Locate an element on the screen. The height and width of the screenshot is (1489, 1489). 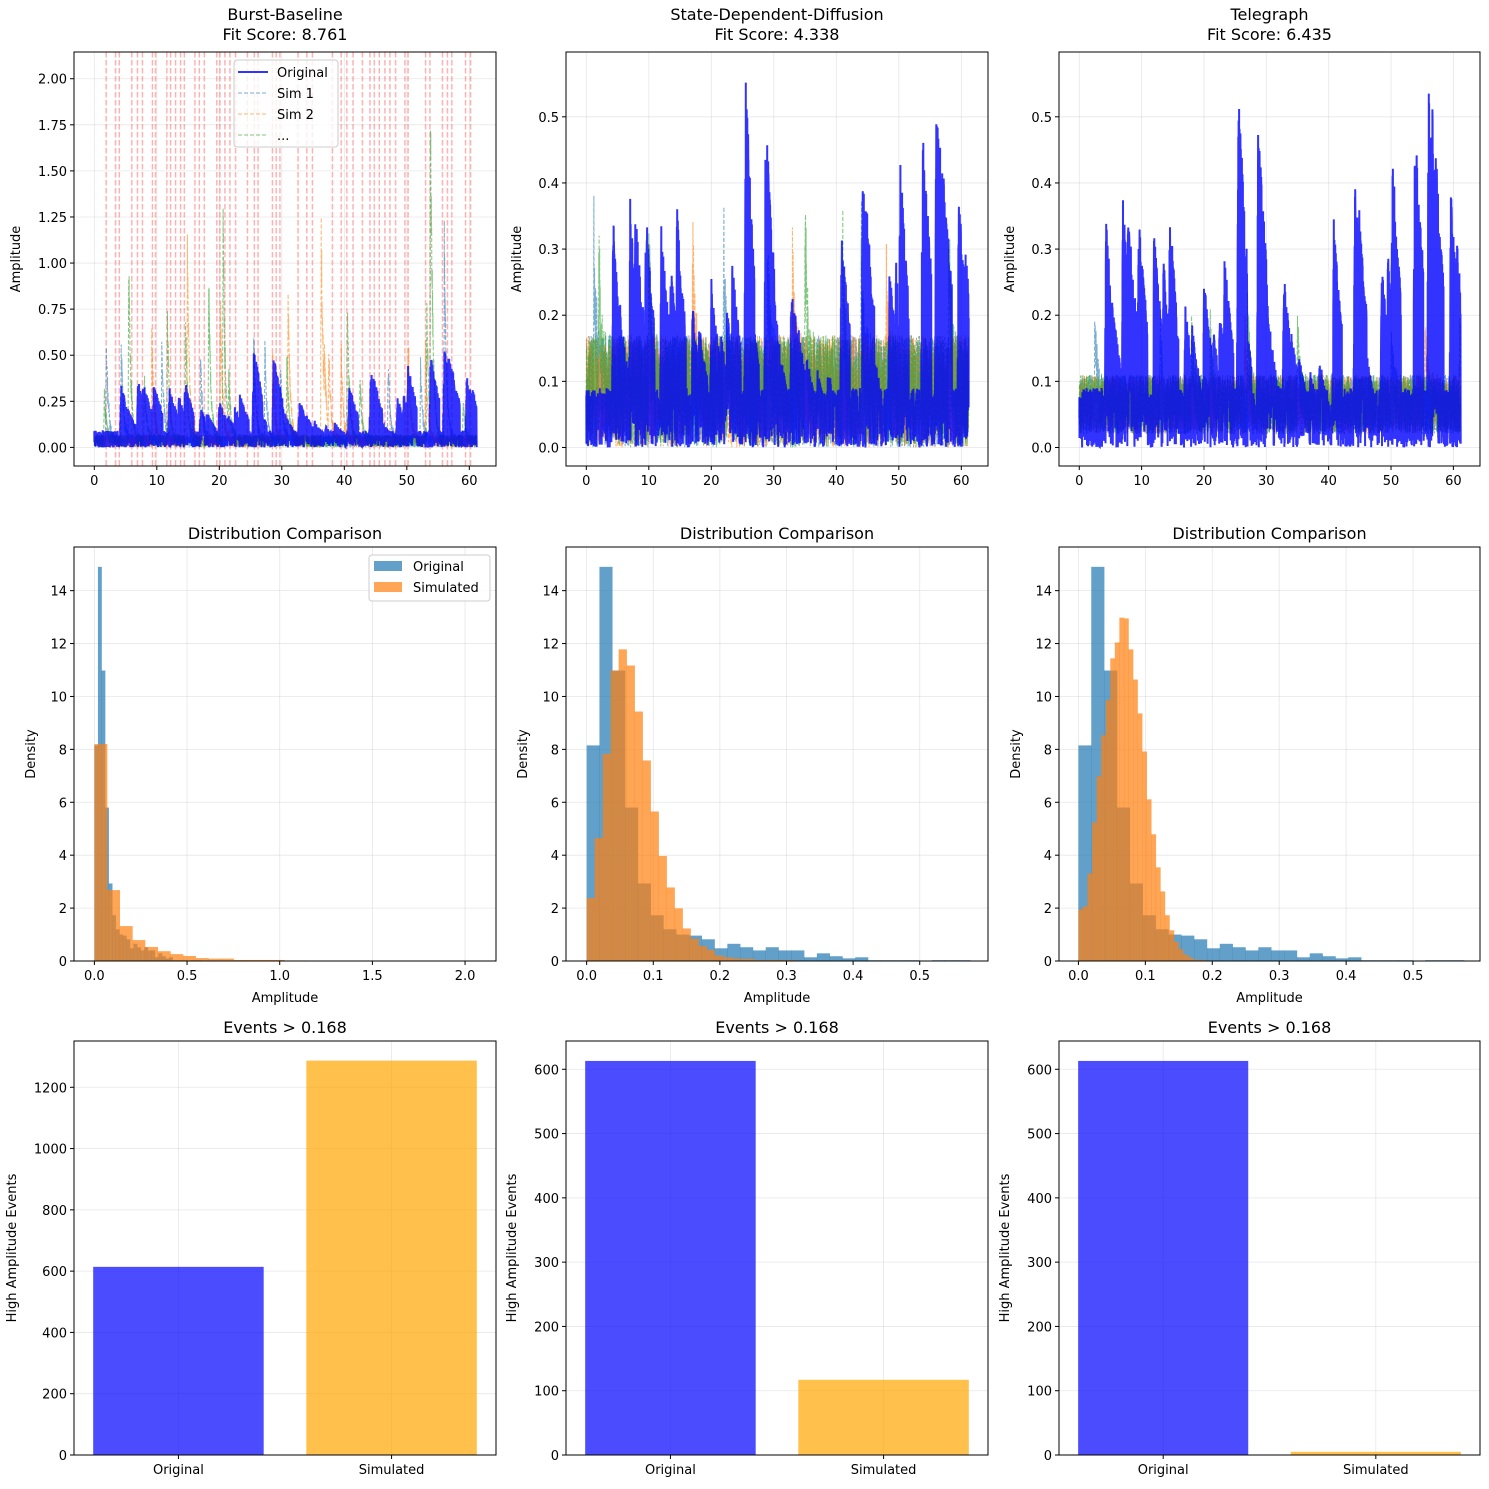
x-tick-label: 1.0 is located at coordinates (279, 976).